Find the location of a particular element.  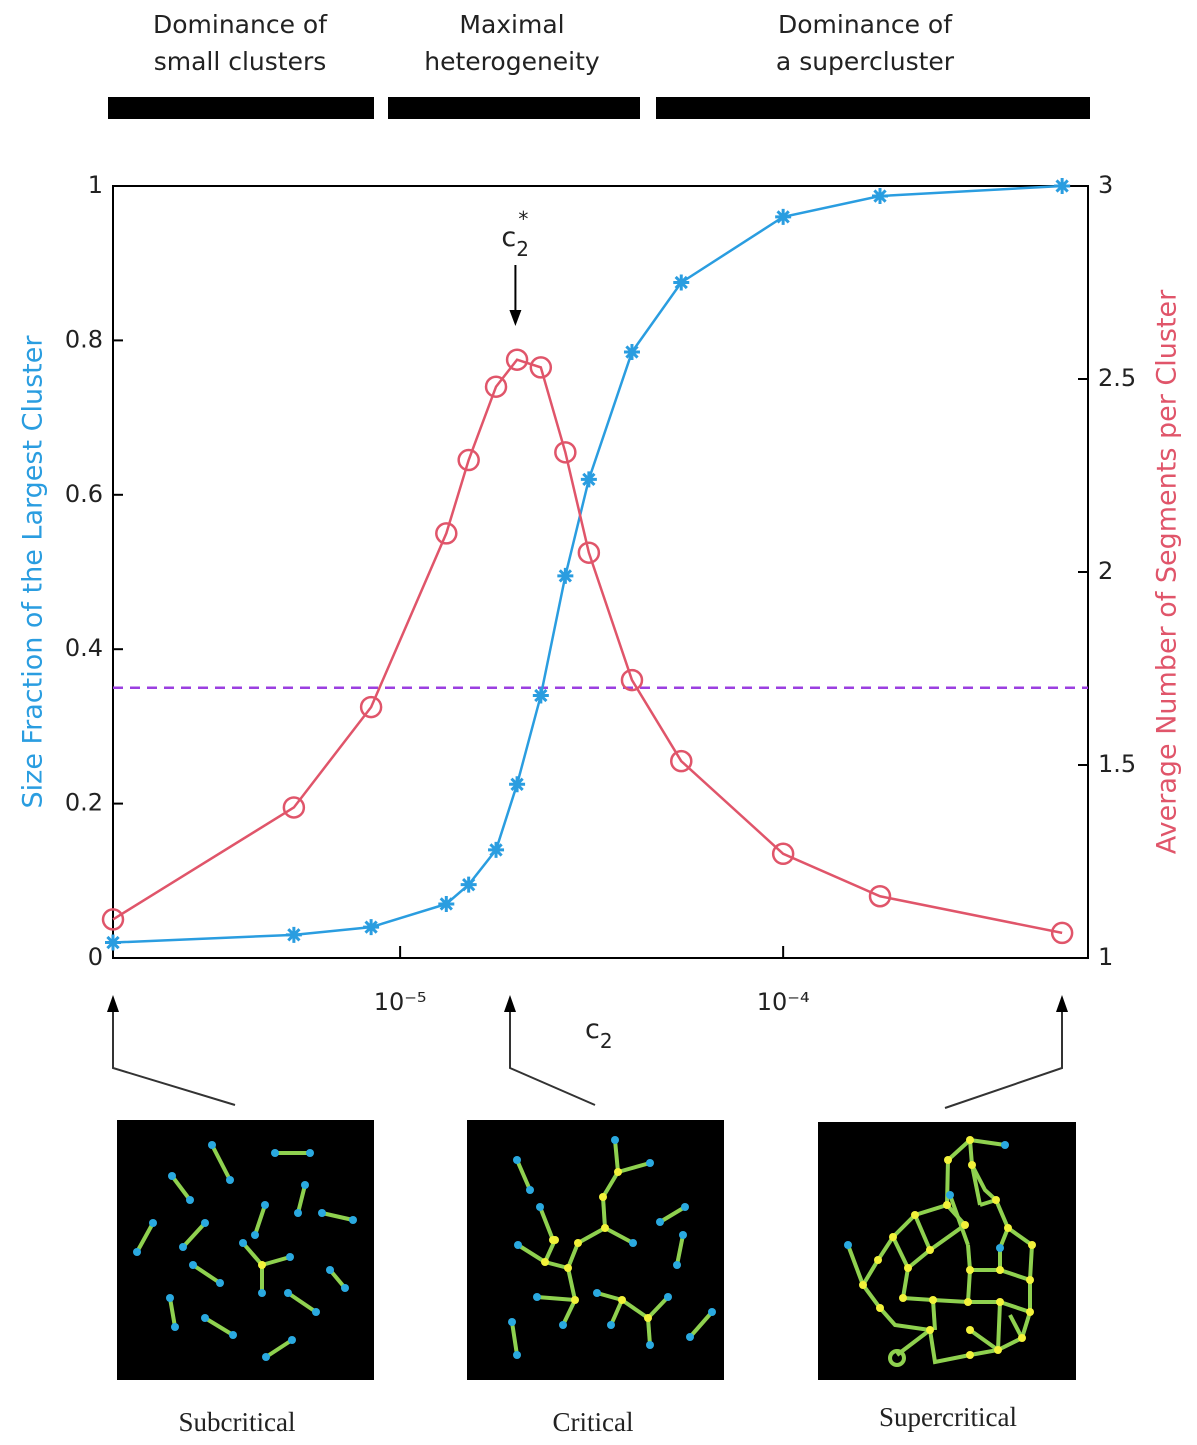

annotation-arrowhead is located at coordinates (515, 318).